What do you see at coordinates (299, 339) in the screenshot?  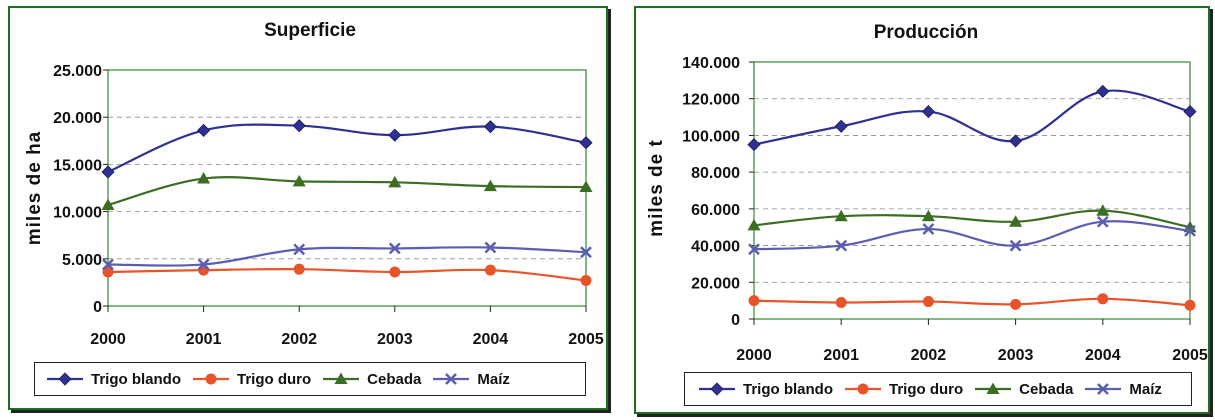 I see `x-tick-label: 2002` at bounding box center [299, 339].